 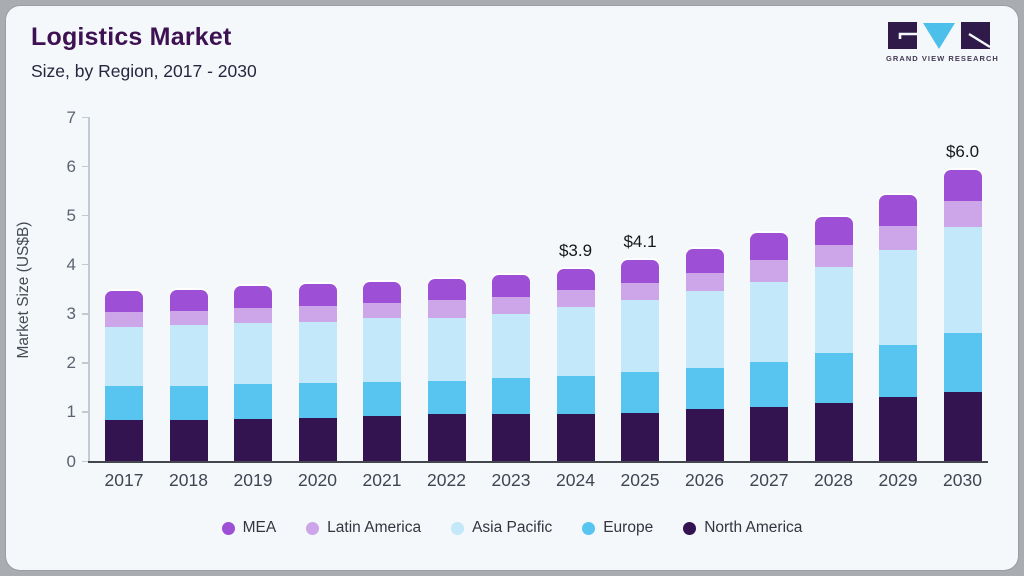 I want to click on bar-2017, so click(x=124, y=375).